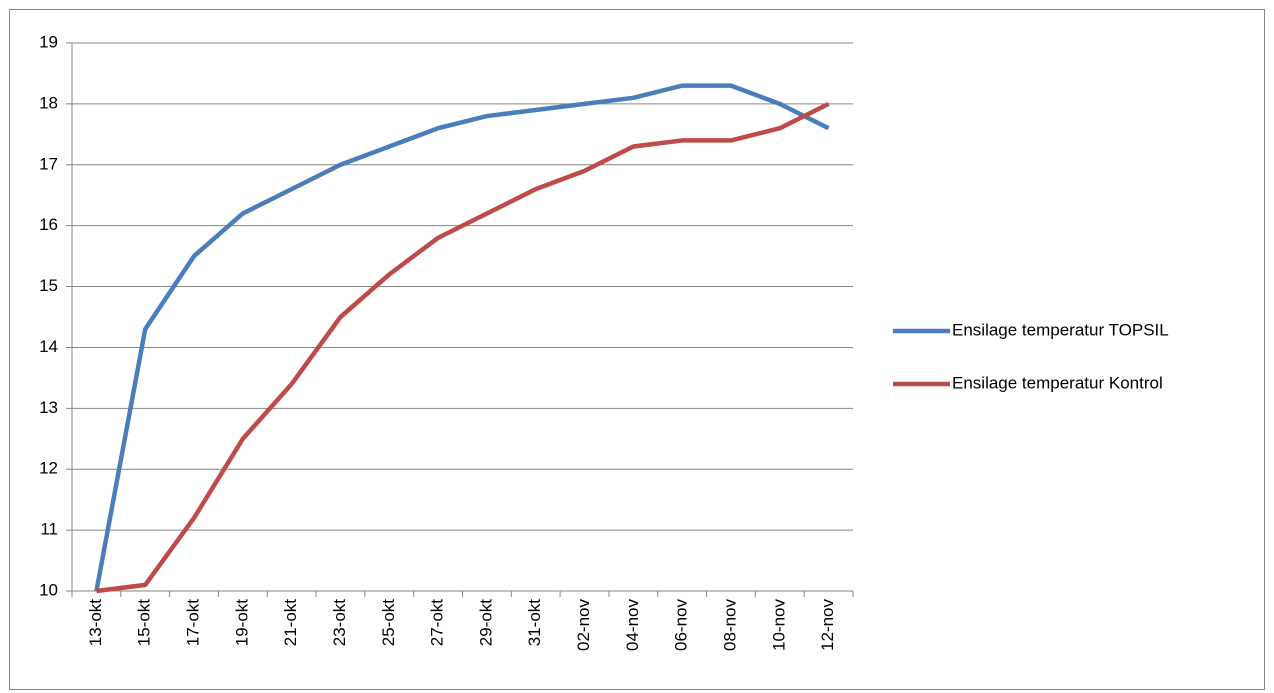 The height and width of the screenshot is (693, 1274). Describe the element at coordinates (48, 468) in the screenshot. I see `y-tick-label: 12` at that location.